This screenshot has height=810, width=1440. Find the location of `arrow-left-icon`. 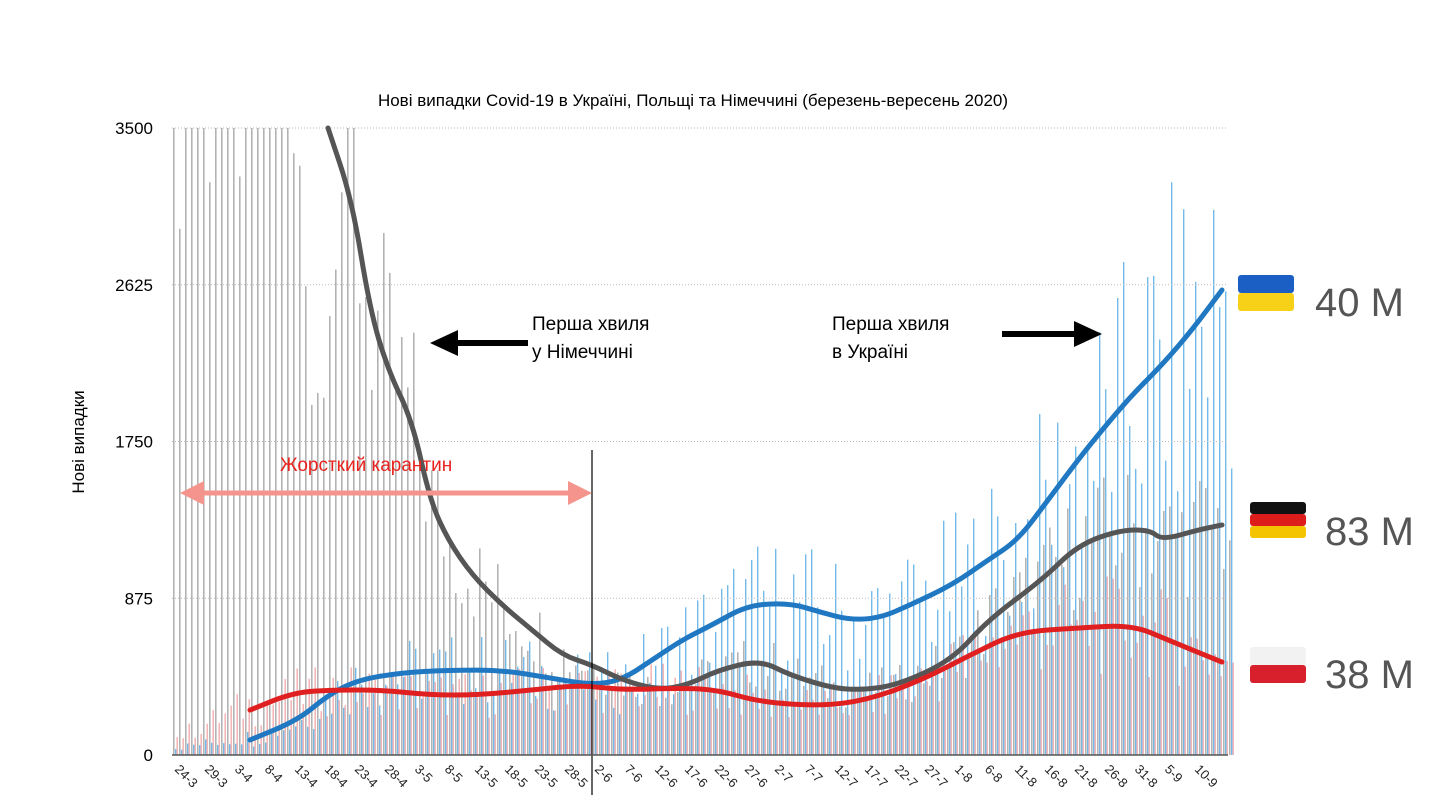

arrow-left-icon is located at coordinates (192, 493).